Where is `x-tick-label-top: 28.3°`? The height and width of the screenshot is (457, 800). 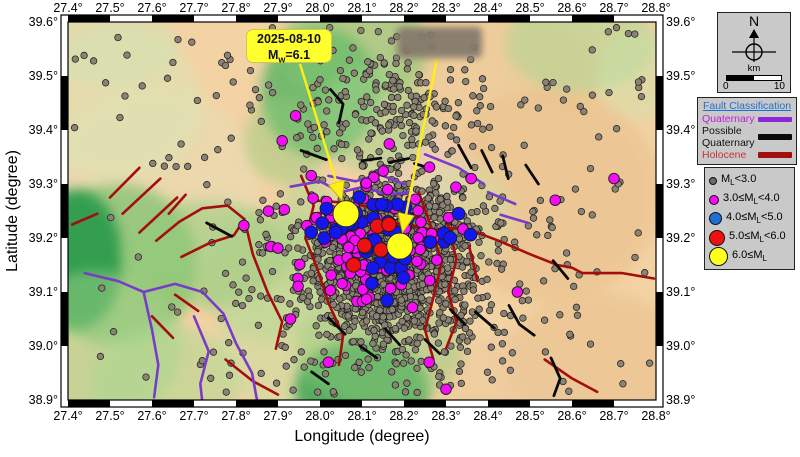
x-tick-label-top: 28.3° is located at coordinates (445, 8).